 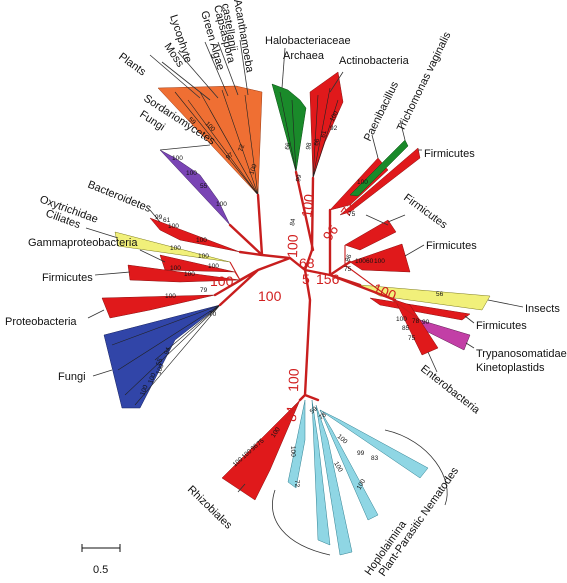 What do you see at coordinates (451, 246) in the screenshot?
I see `label-firmicutes-right: Firmicutes` at bounding box center [451, 246].